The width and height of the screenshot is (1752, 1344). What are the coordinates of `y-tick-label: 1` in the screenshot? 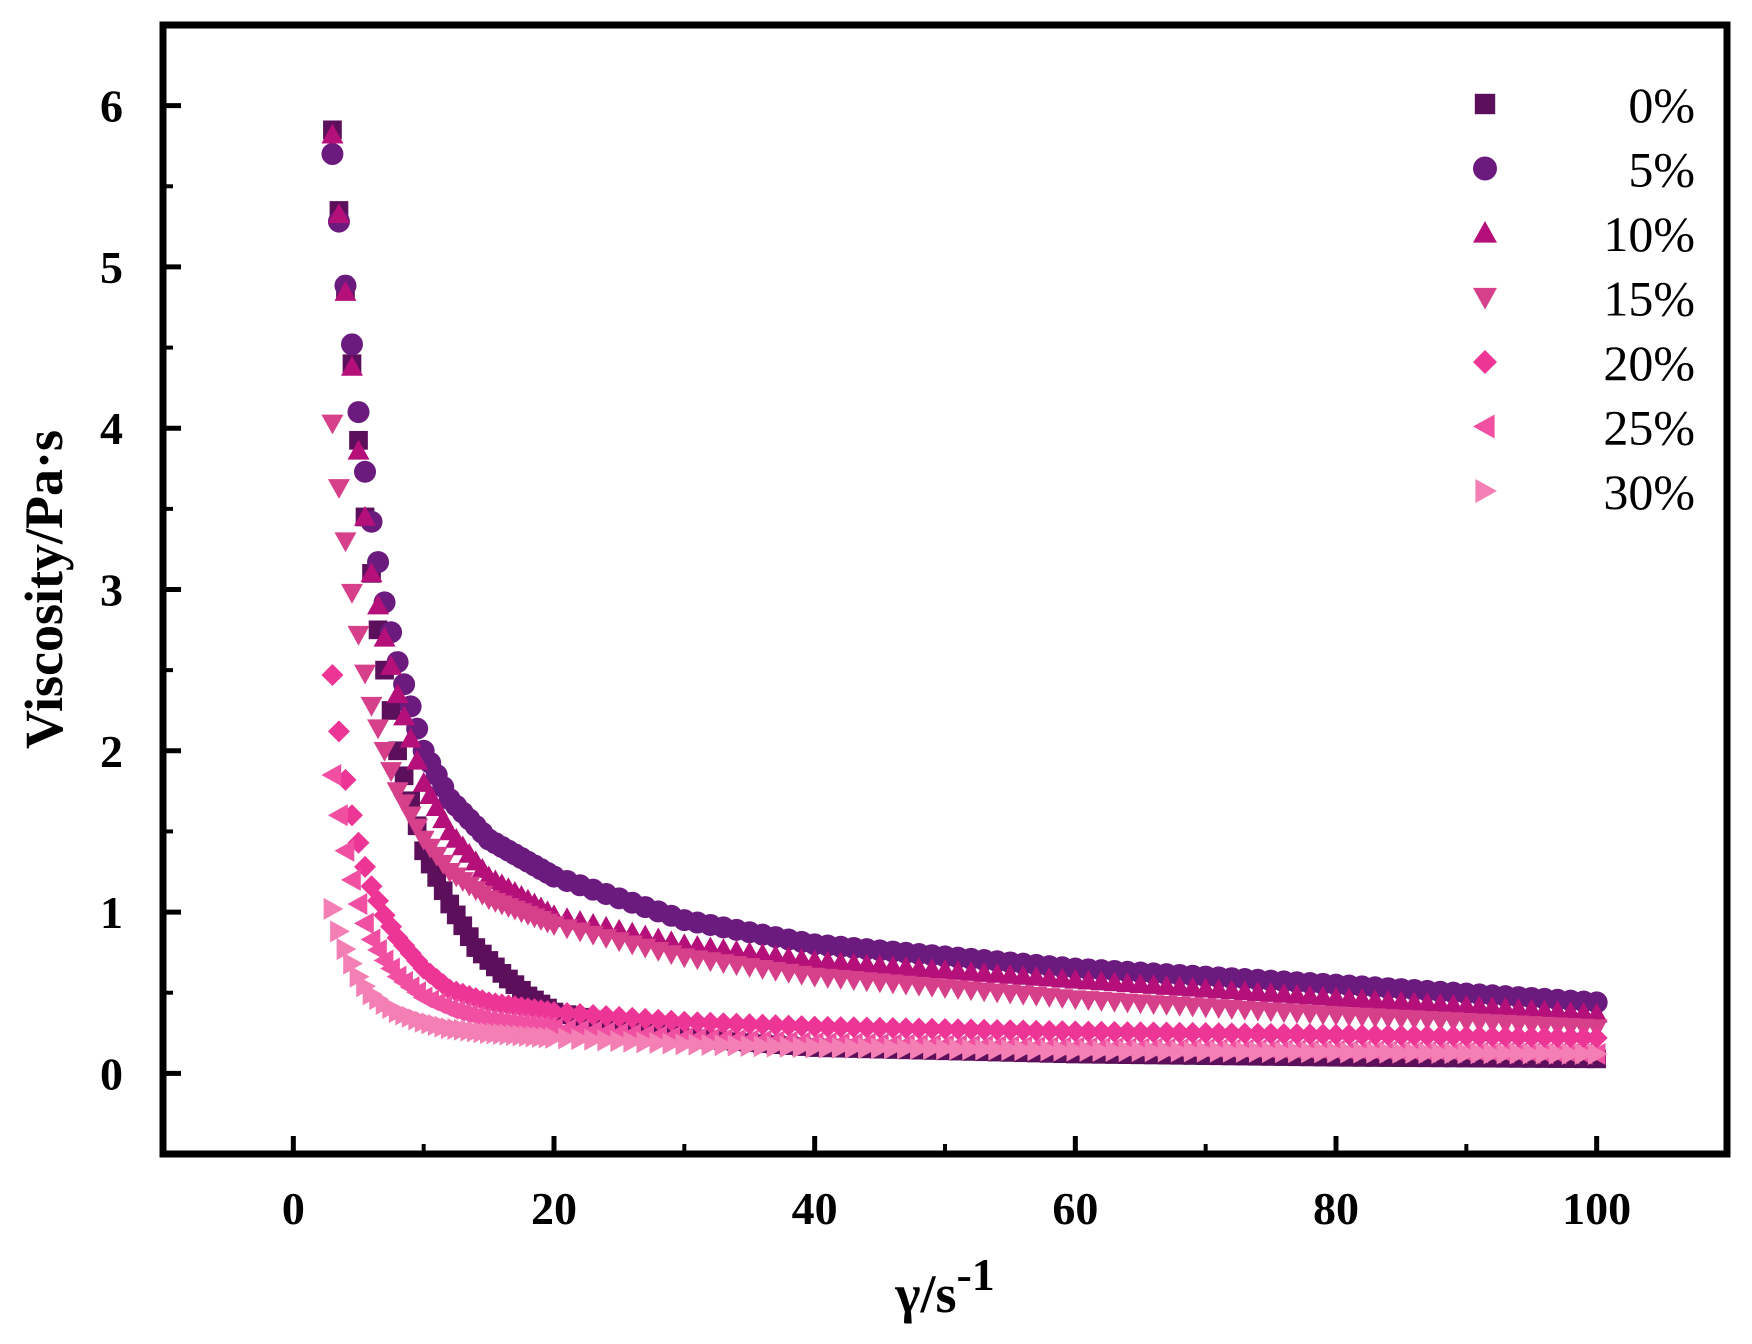 It's located at (111, 912).